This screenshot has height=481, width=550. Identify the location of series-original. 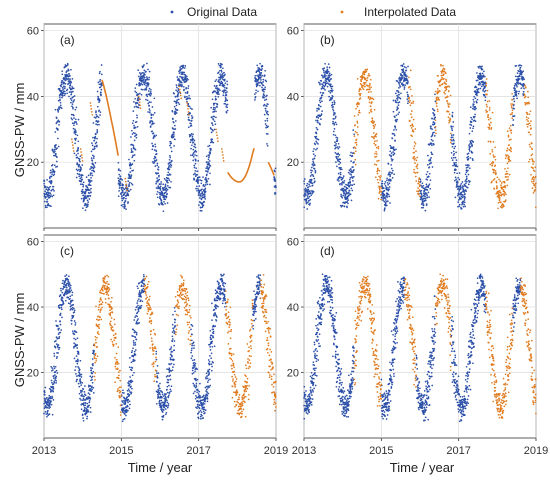
(160, 137).